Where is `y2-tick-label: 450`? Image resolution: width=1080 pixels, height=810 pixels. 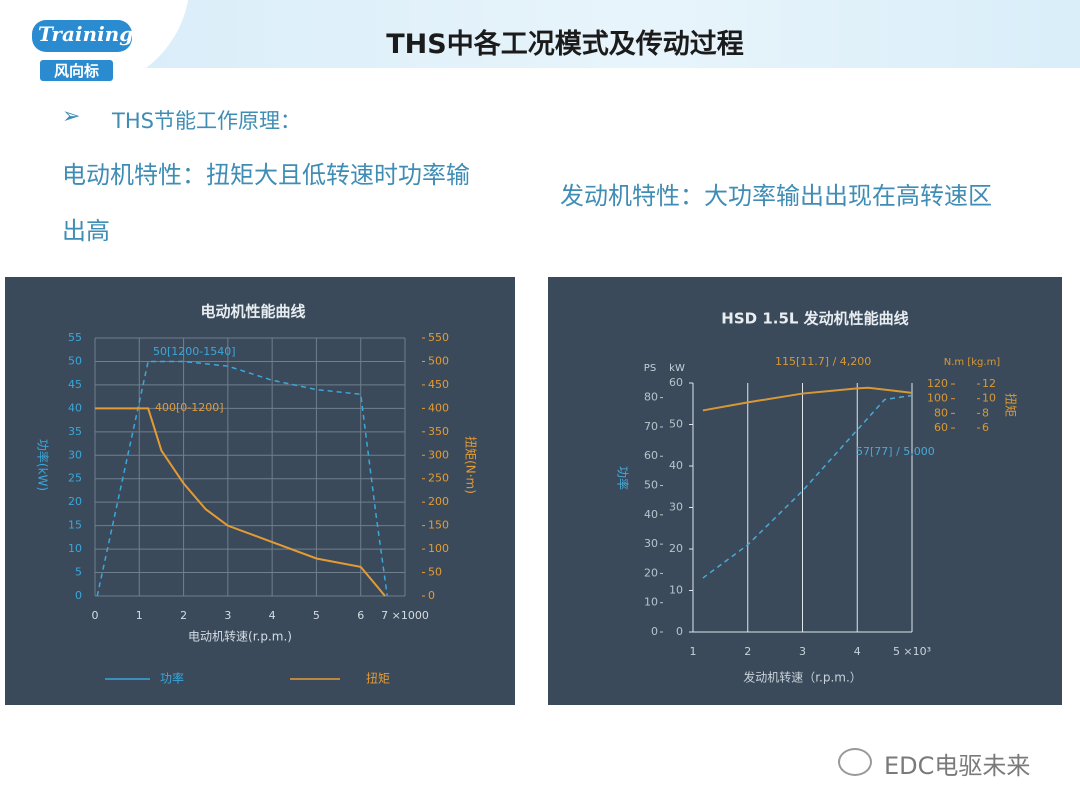 y2-tick-label: 450 is located at coordinates (438, 384).